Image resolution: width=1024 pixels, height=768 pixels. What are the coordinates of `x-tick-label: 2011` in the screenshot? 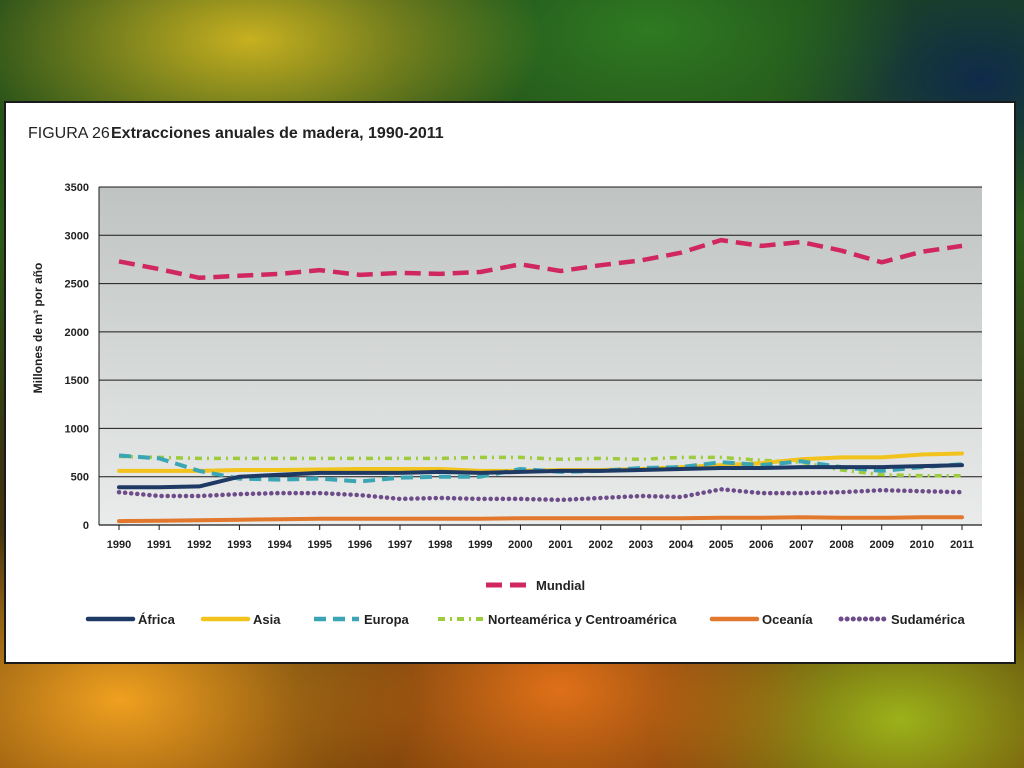 It's located at (962, 545).